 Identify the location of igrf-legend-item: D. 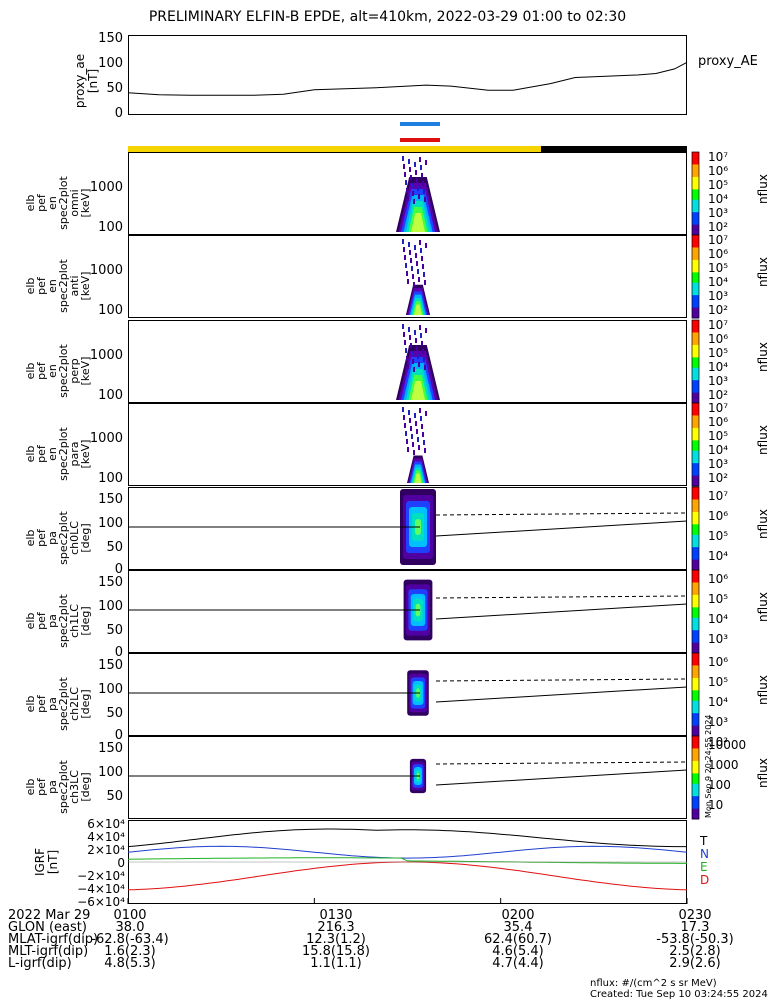
(705, 880).